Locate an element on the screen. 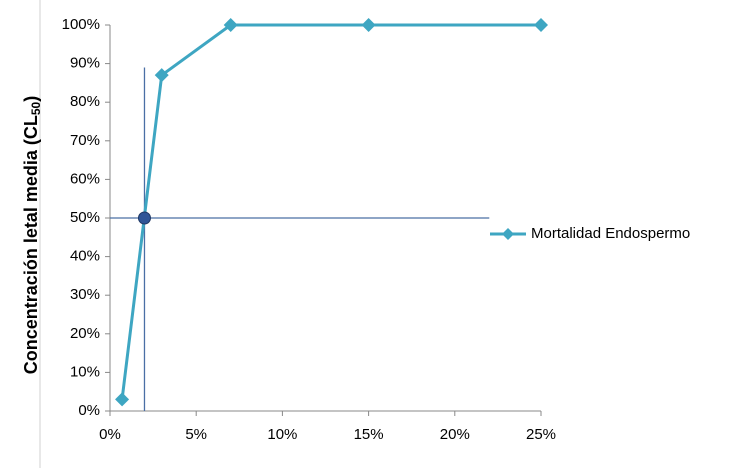  x-tick-label: 10% is located at coordinates (282, 434).